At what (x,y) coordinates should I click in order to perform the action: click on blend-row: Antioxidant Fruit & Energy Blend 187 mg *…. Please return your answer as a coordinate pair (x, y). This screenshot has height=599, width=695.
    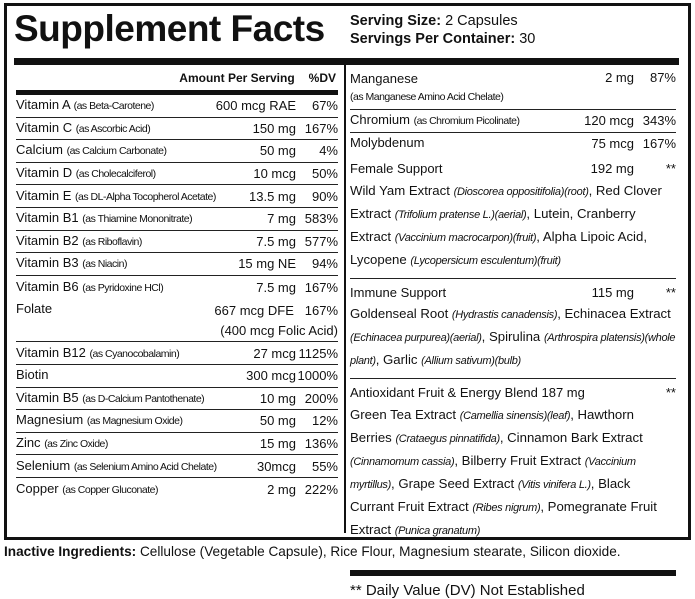
    Looking at the image, I should click on (513, 392).